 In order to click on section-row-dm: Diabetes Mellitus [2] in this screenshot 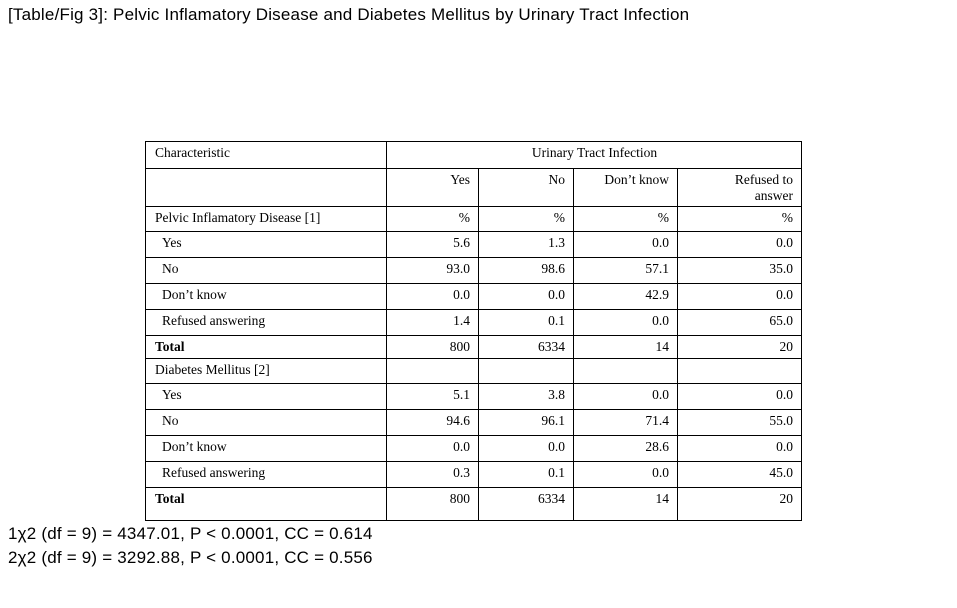, I will do `click(474, 371)`.